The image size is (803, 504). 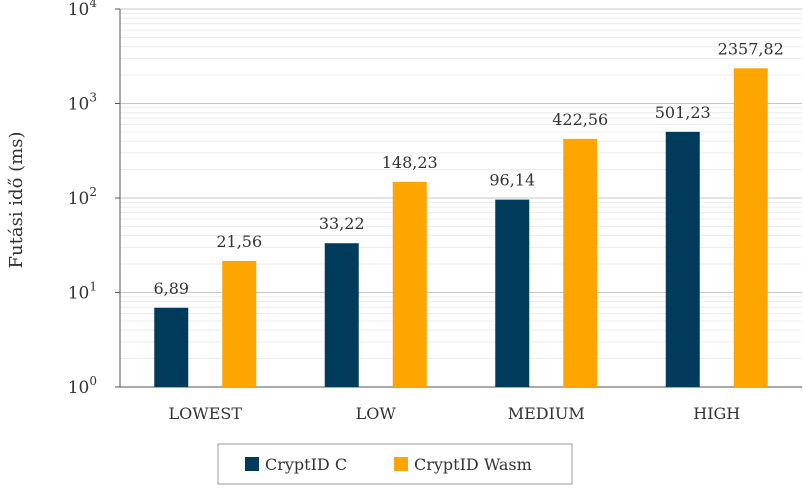 What do you see at coordinates (750, 228) in the screenshot?
I see `bar-wasm-high` at bounding box center [750, 228].